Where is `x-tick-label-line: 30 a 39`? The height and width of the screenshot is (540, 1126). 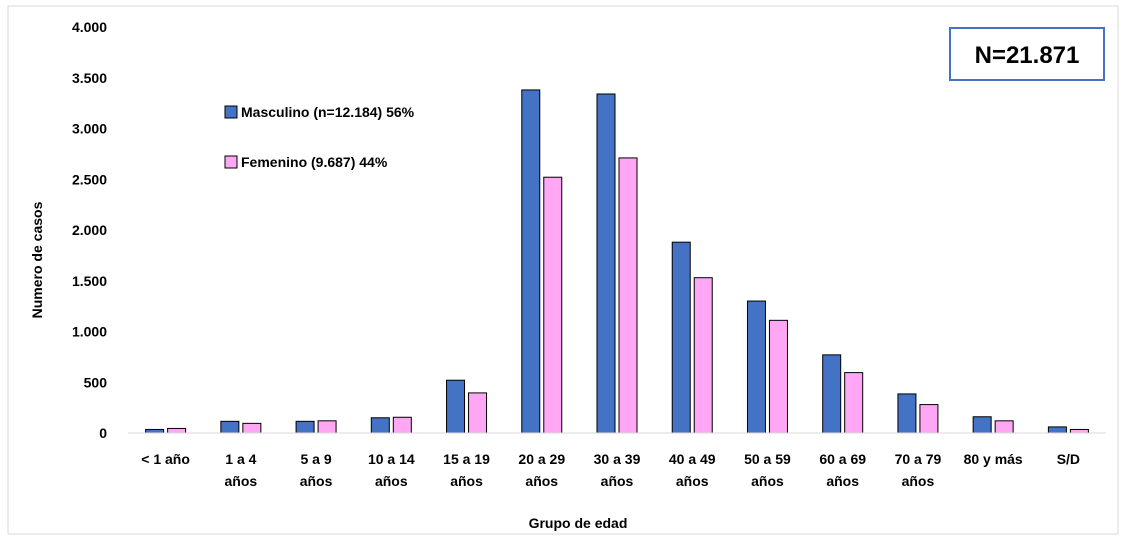
x-tick-label-line: 30 a 39 is located at coordinates (617, 459).